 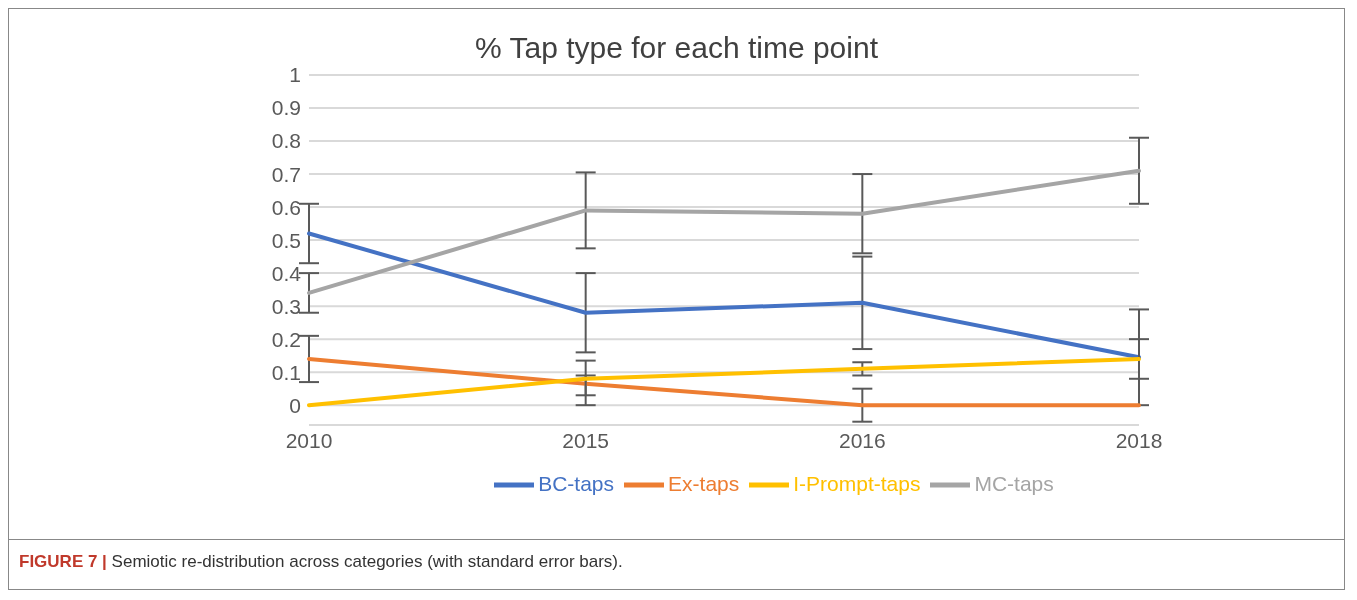 I want to click on legend-label: Ex-taps, so click(x=704, y=483).